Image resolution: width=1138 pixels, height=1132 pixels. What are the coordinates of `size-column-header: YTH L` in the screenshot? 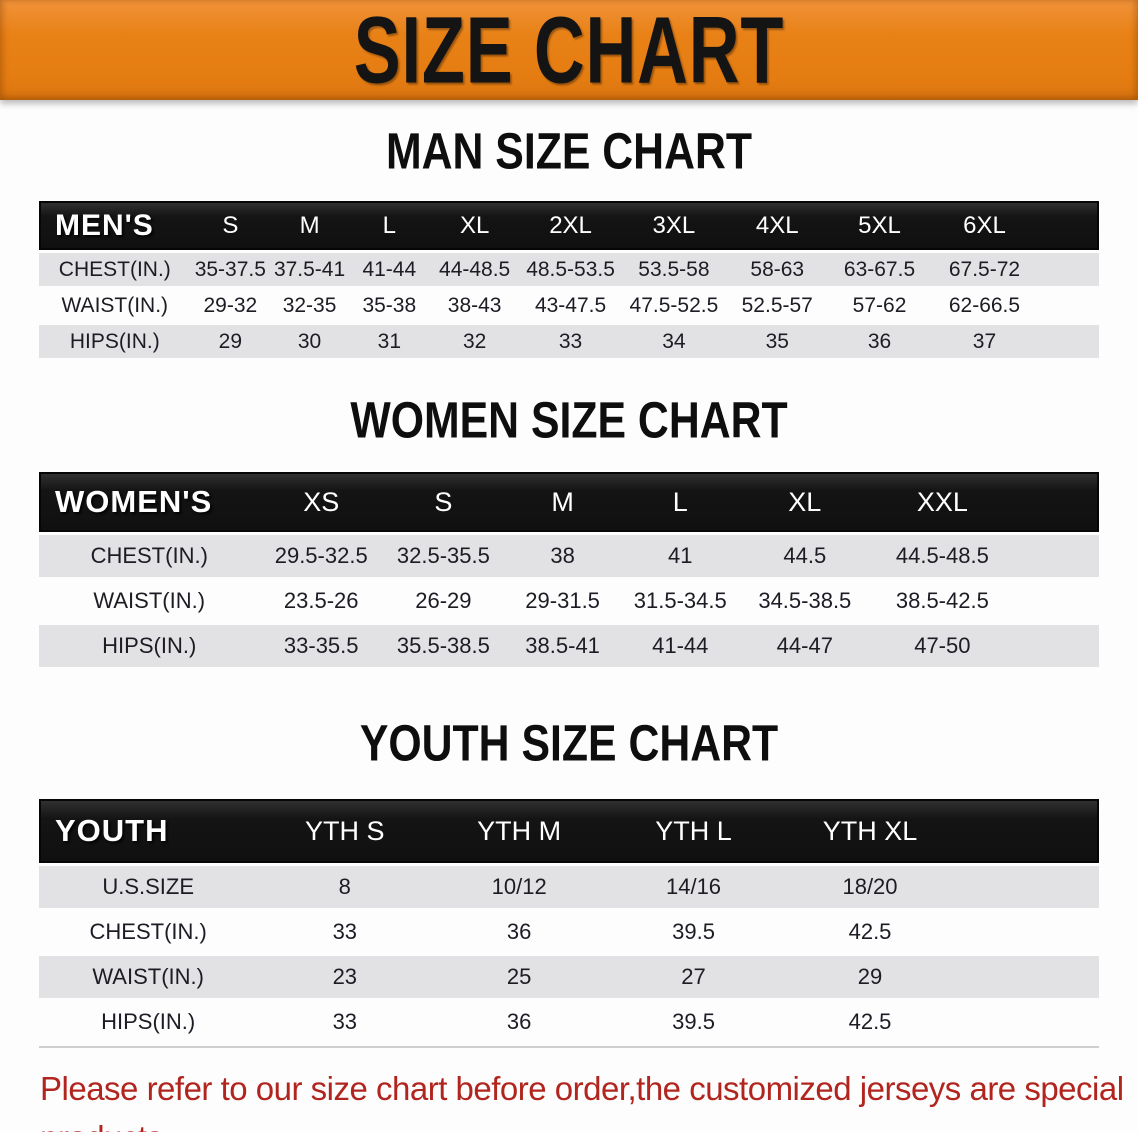 It's located at (693, 831).